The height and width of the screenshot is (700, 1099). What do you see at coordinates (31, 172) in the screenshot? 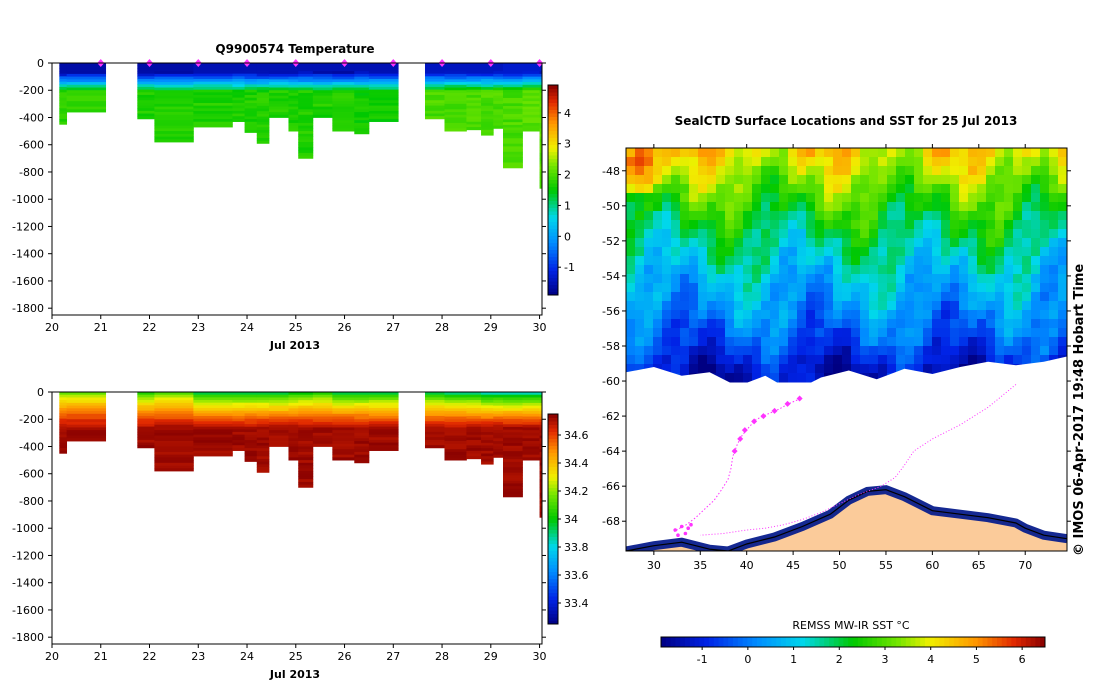
I see `y-tick-label: -800` at bounding box center [31, 172].